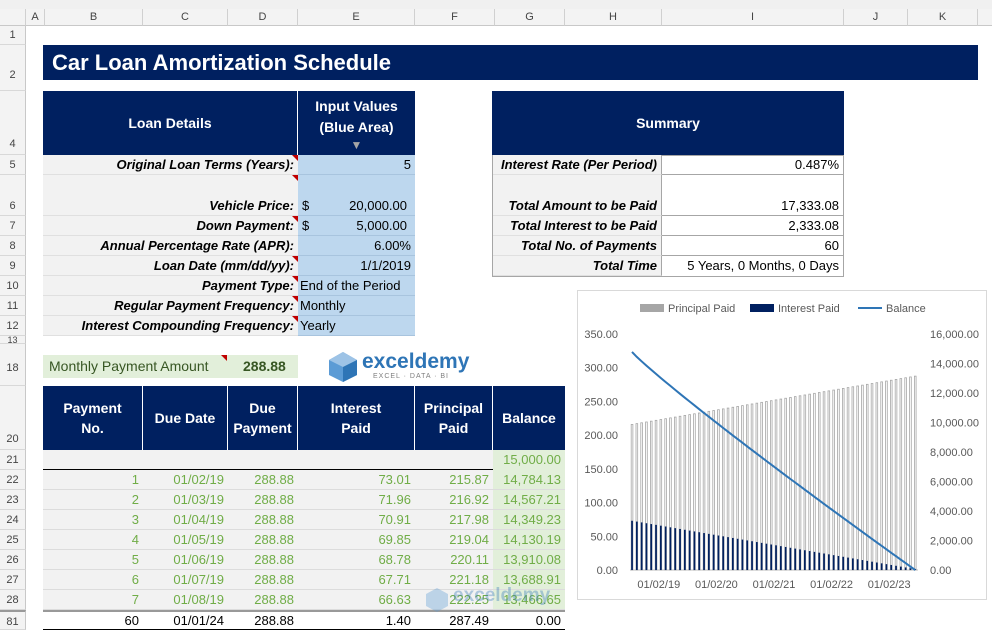 The height and width of the screenshot is (634, 992). Describe the element at coordinates (135, 559) in the screenshot. I see `cell-payment-no: 5` at that location.